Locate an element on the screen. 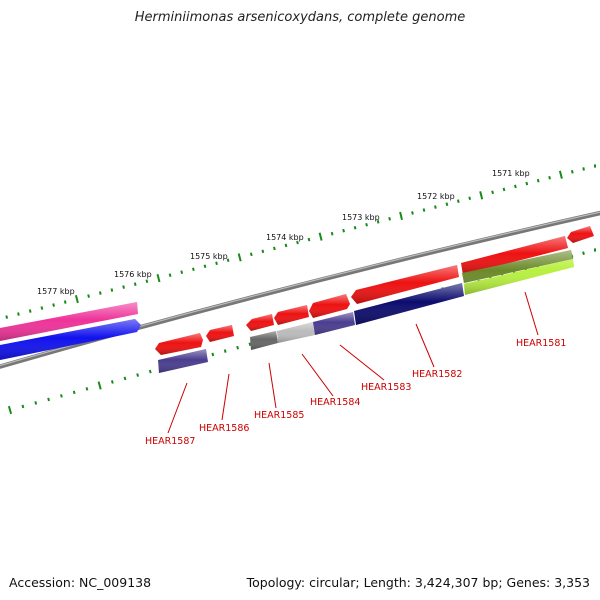  gene-hear1583-forward is located at coordinates (329, 306).